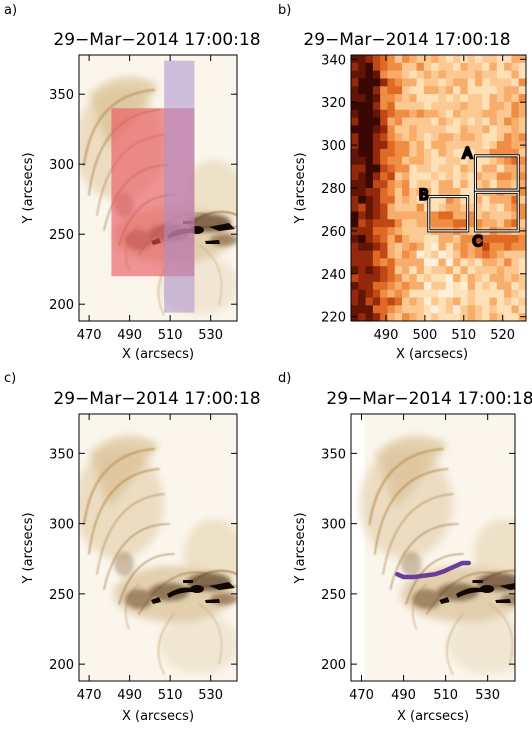  Describe the element at coordinates (496, 173) in the screenshot. I see `region-box-a-inner` at that location.